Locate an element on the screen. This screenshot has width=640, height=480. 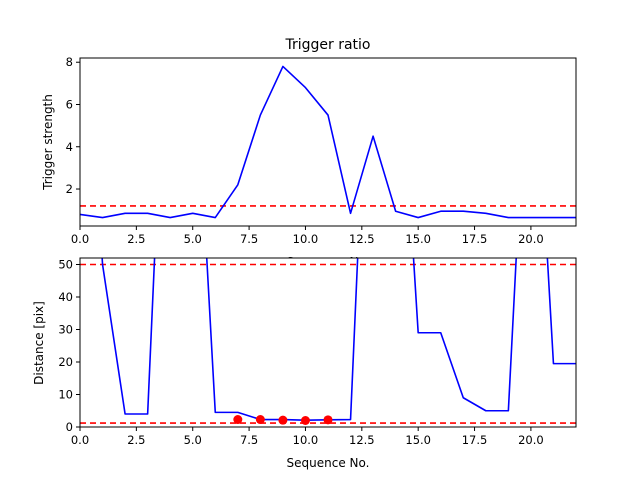
y-tick-label: 4 is located at coordinates (69, 147).